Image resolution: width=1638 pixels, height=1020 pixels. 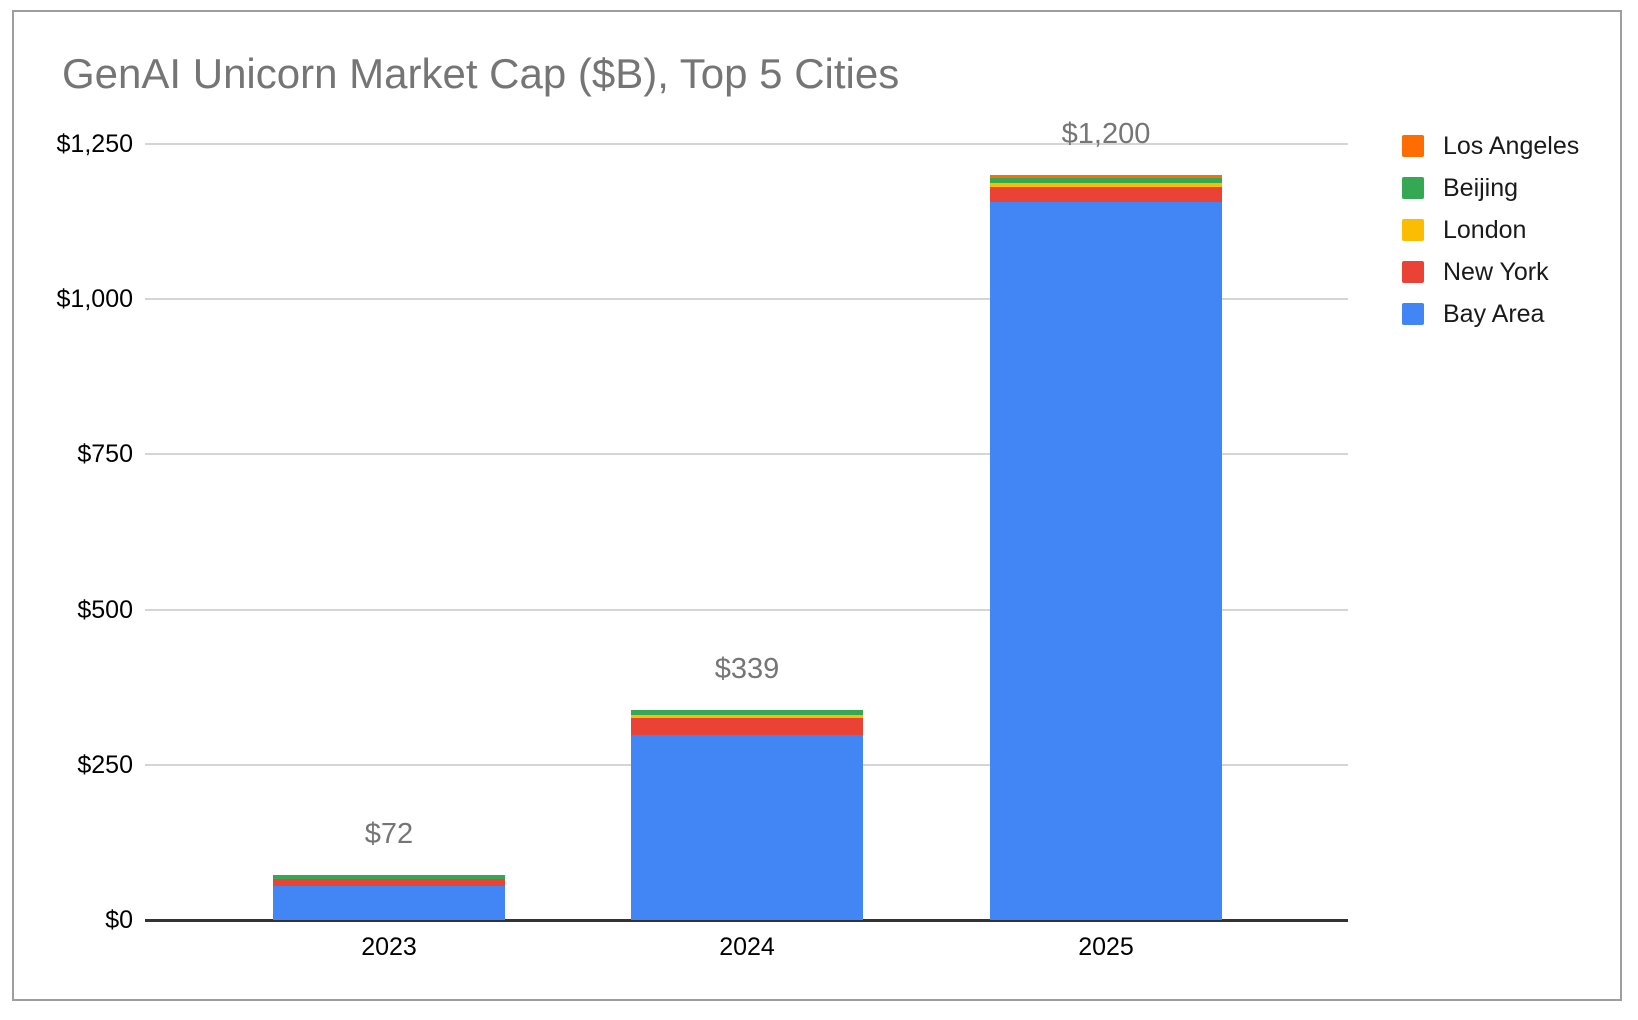 What do you see at coordinates (1413, 188) in the screenshot?
I see `legend-swatch-beijing` at bounding box center [1413, 188].